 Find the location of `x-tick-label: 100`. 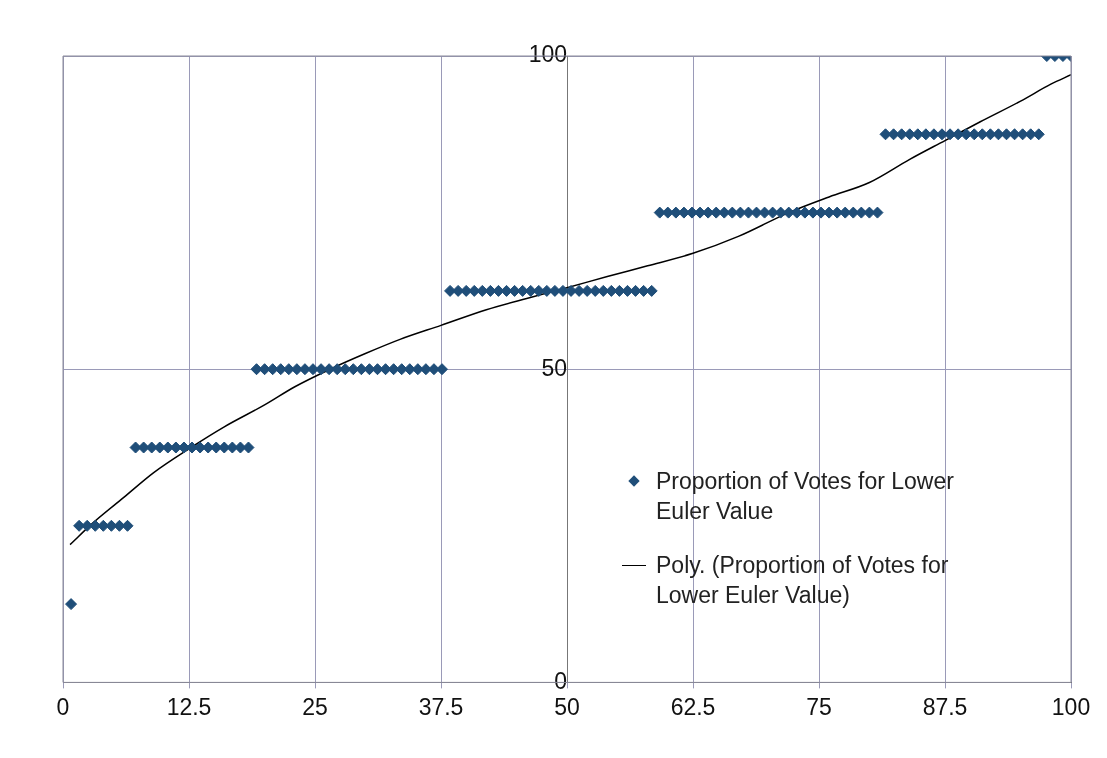

x-tick-label: 100 is located at coordinates (1071, 706).